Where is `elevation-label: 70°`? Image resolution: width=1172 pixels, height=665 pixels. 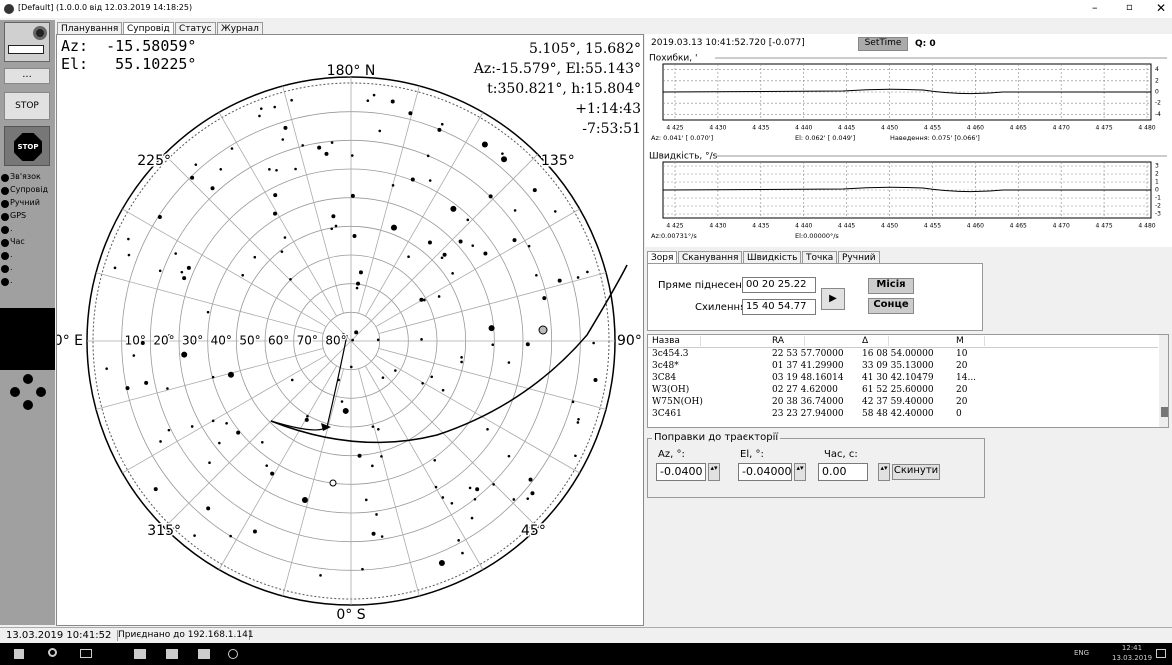
elevation-label: 70° is located at coordinates (307, 341).